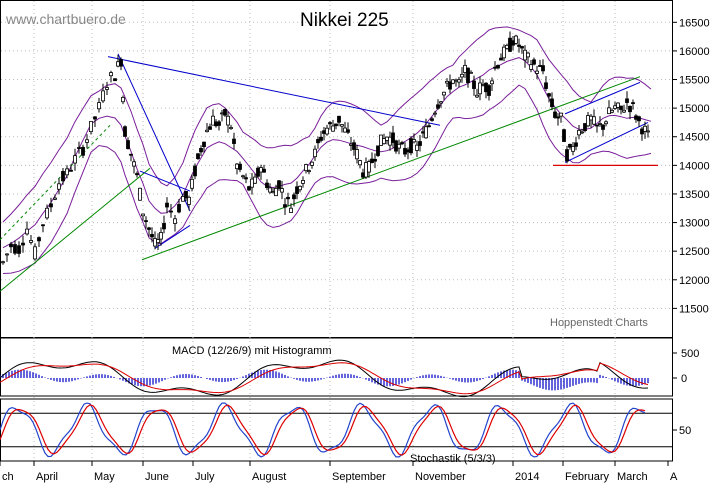 The height and width of the screenshot is (486, 723). I want to click on spring-uptrend-line, so click(75, 229).